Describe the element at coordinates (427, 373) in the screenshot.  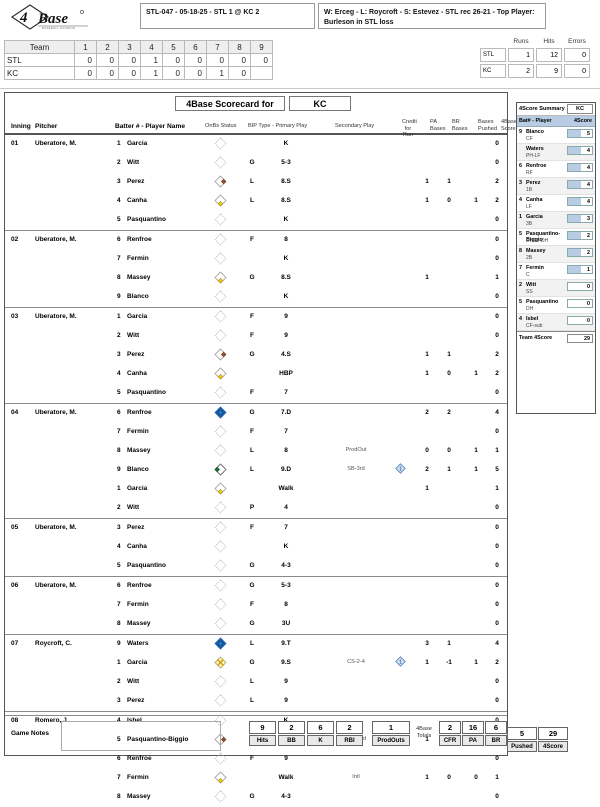
I see `play-pa-bases: 1` at that location.